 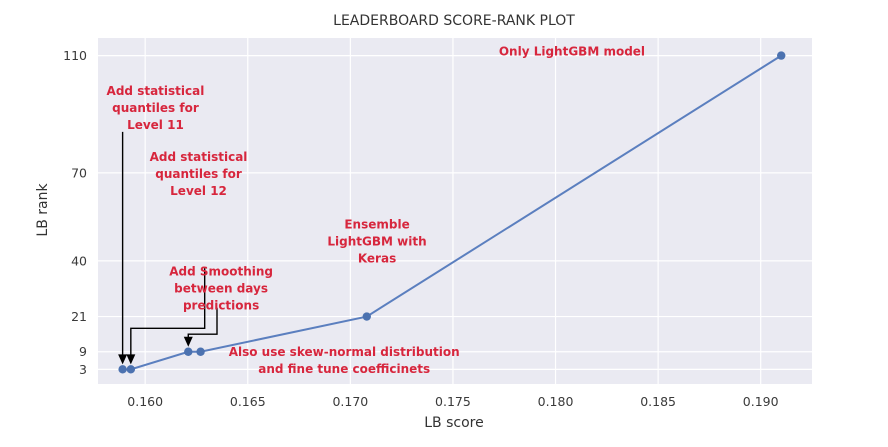 I want to click on annotation-line: predictions, so click(x=221, y=306).